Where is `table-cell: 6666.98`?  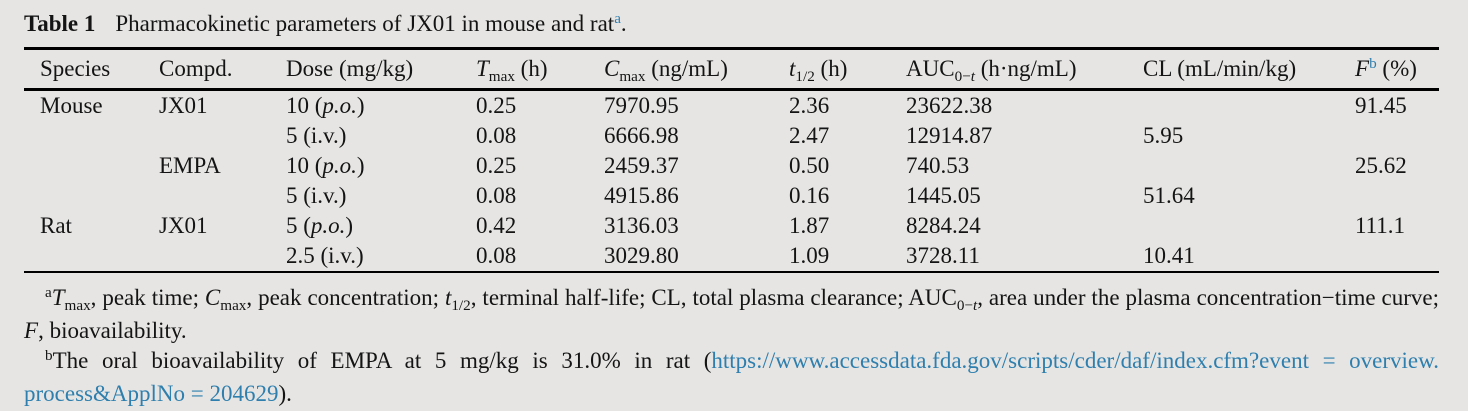
table-cell: 6666.98 is located at coordinates (696, 136).